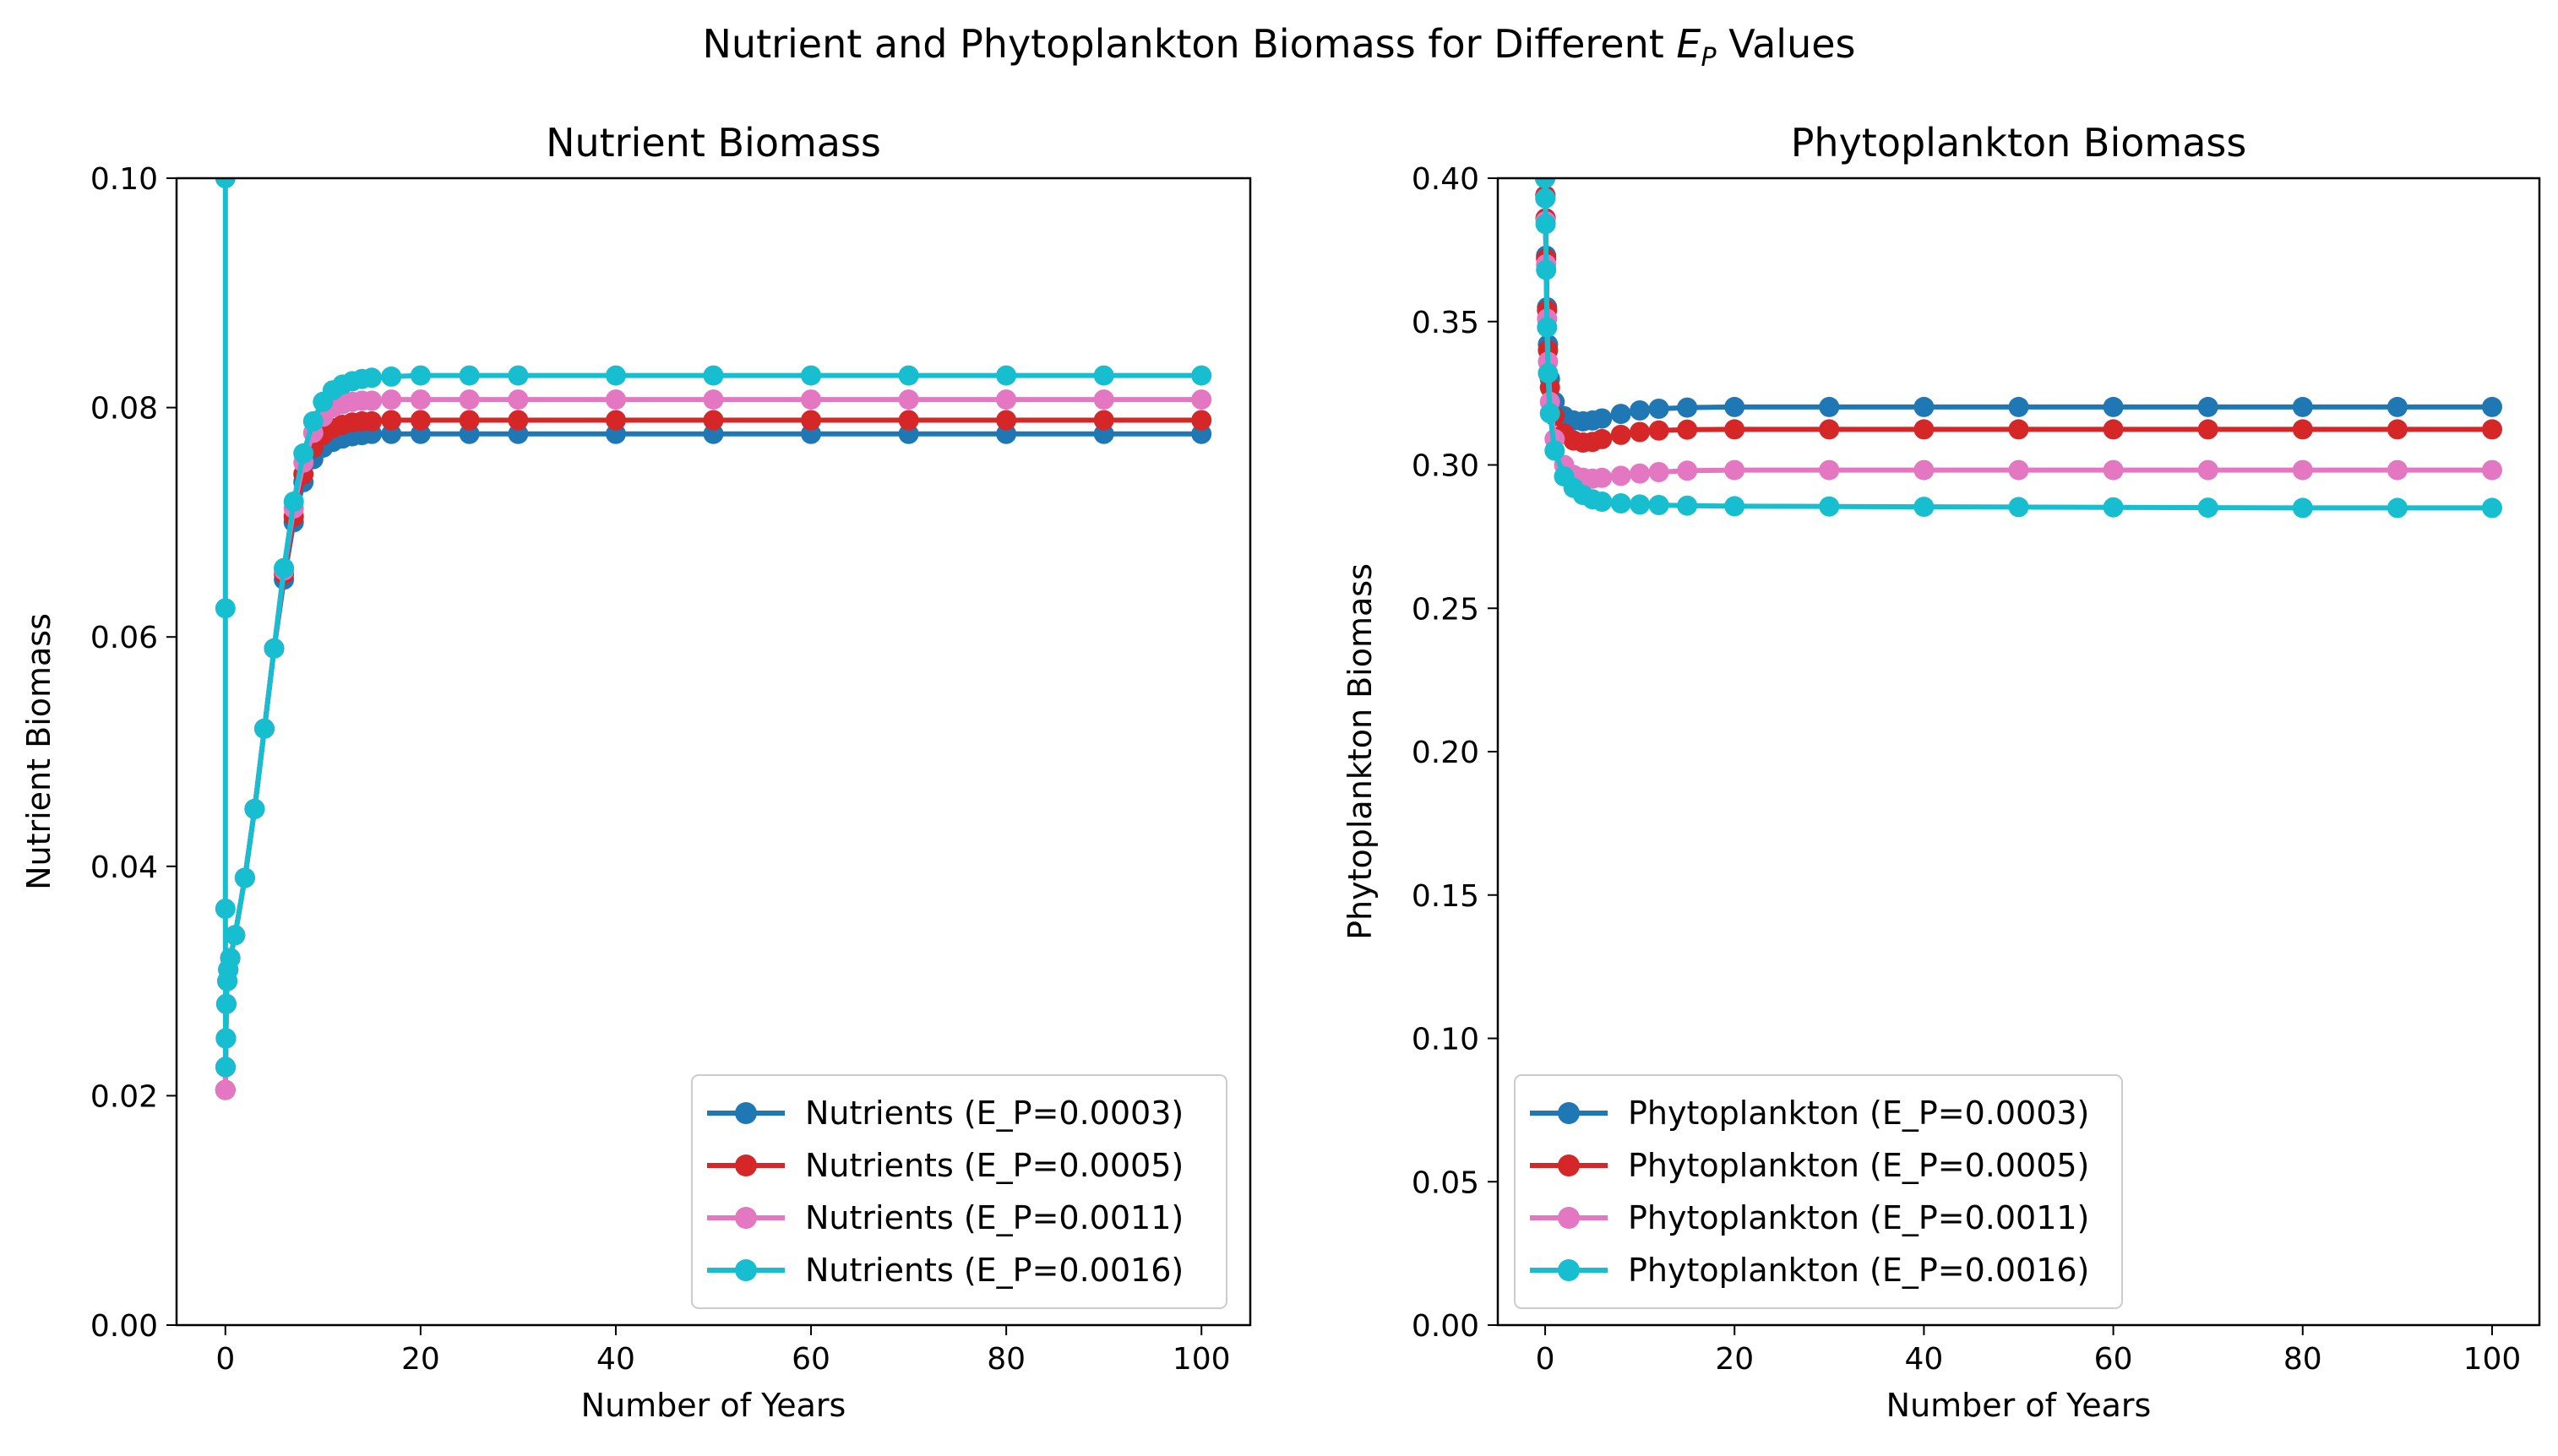 This screenshot has height=1456, width=2558. Describe the element at coordinates (994, 1270) in the screenshot. I see `legend-label: Nutrients (E_P=0.0016)` at that location.